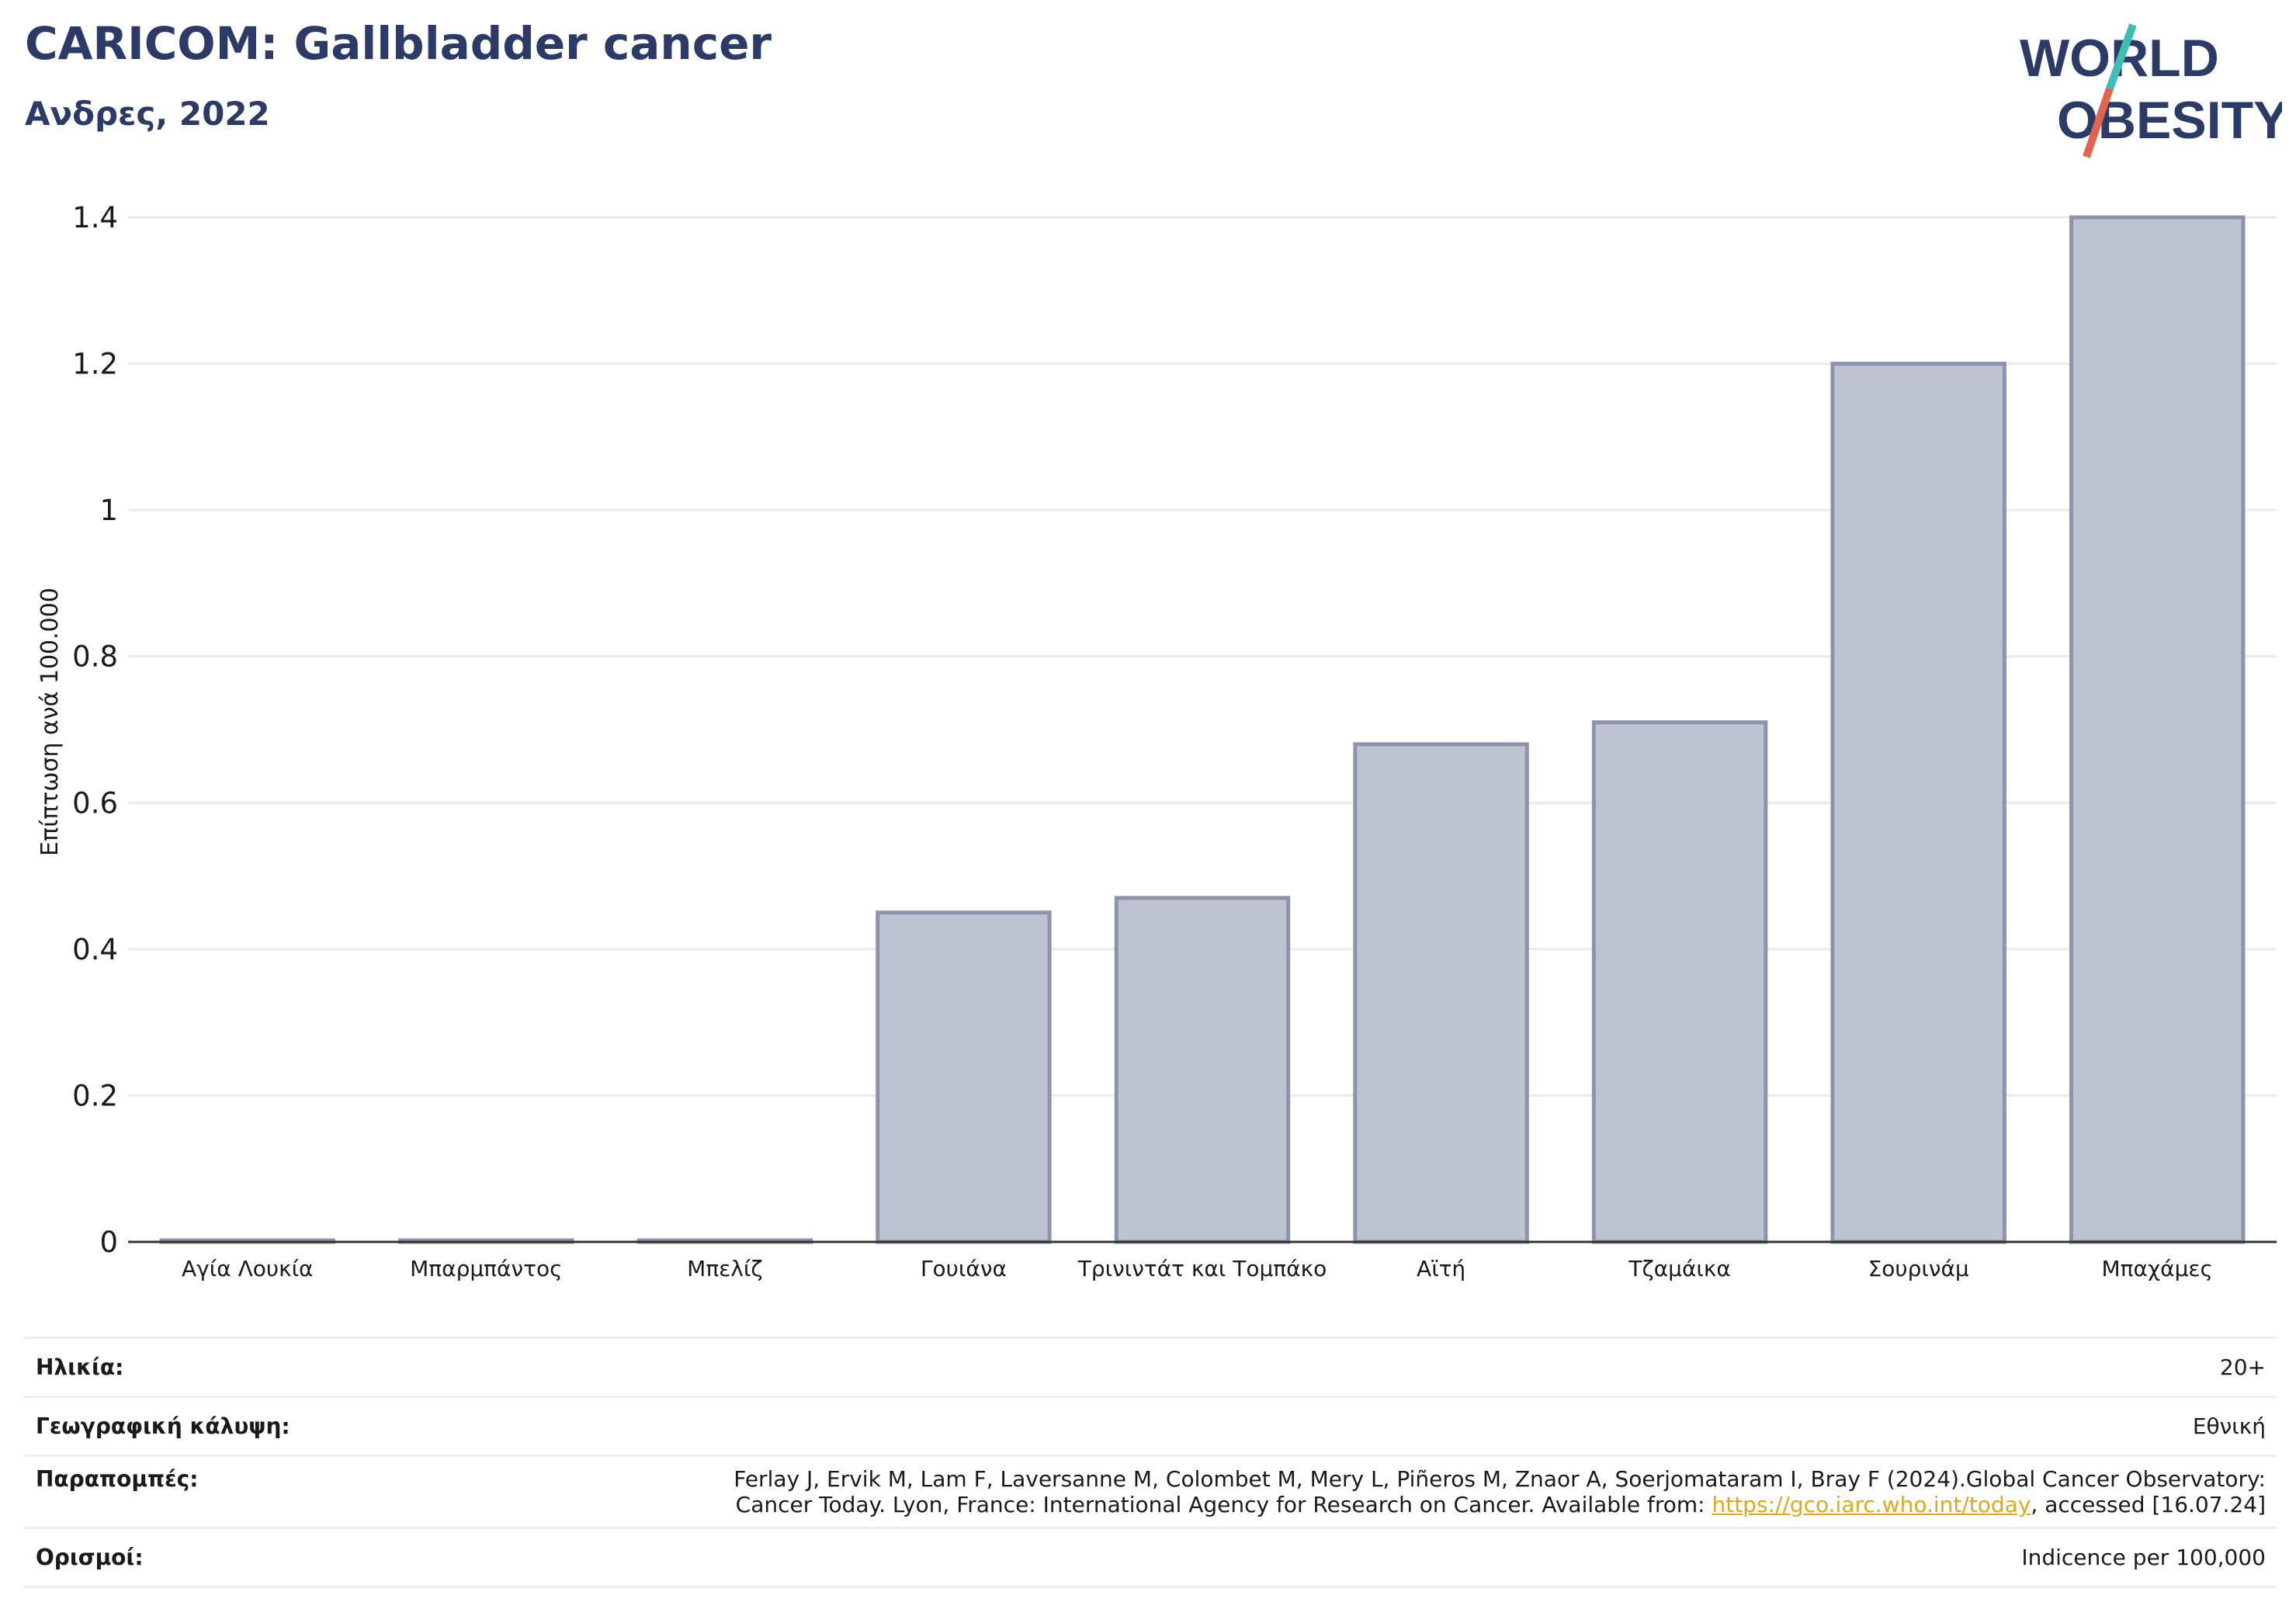 This screenshot has width=2296, height=1623. I want to click on y-tick-label: 1, so click(108, 510).